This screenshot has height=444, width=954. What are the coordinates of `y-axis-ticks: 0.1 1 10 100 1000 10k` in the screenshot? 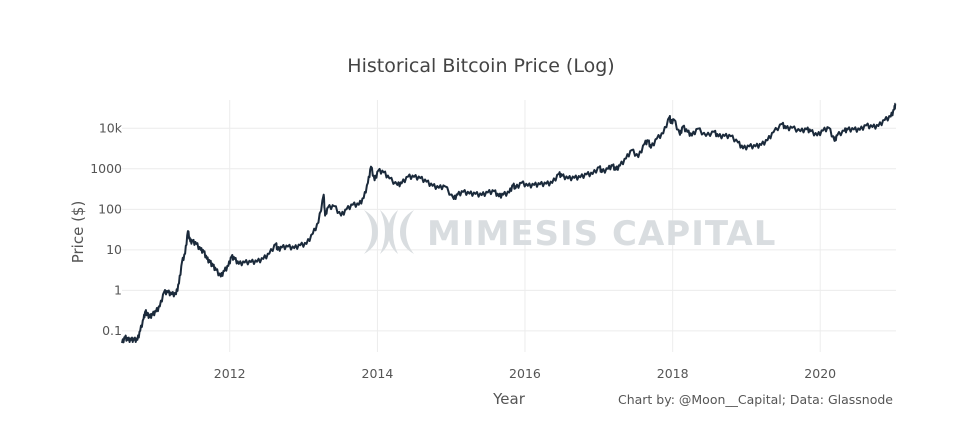 It's located at (106, 229).